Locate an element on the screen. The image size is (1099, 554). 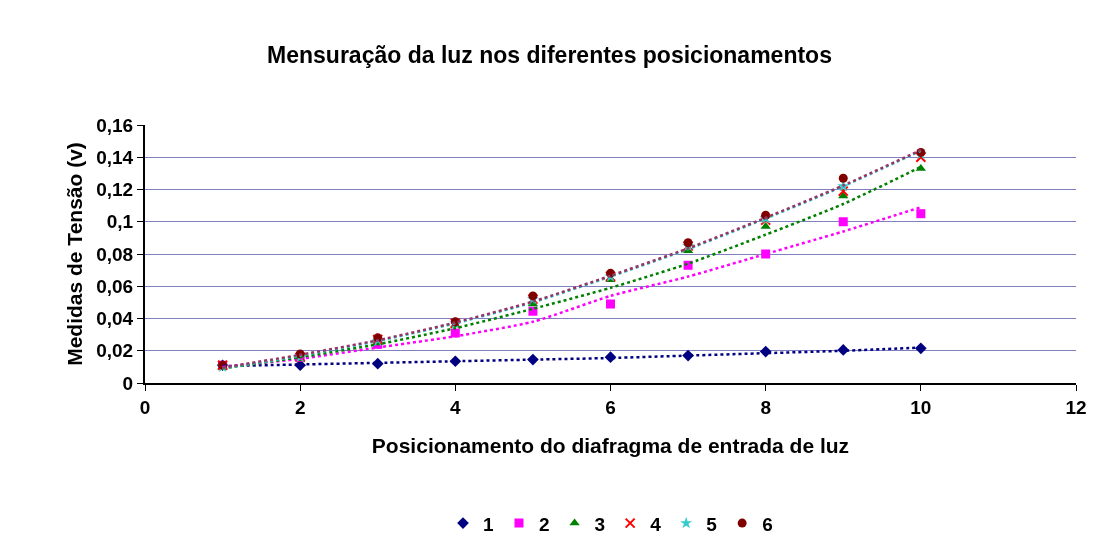
x-axis-title: Posicionamento do diafragma de entrada de luz is located at coordinates (610, 446).